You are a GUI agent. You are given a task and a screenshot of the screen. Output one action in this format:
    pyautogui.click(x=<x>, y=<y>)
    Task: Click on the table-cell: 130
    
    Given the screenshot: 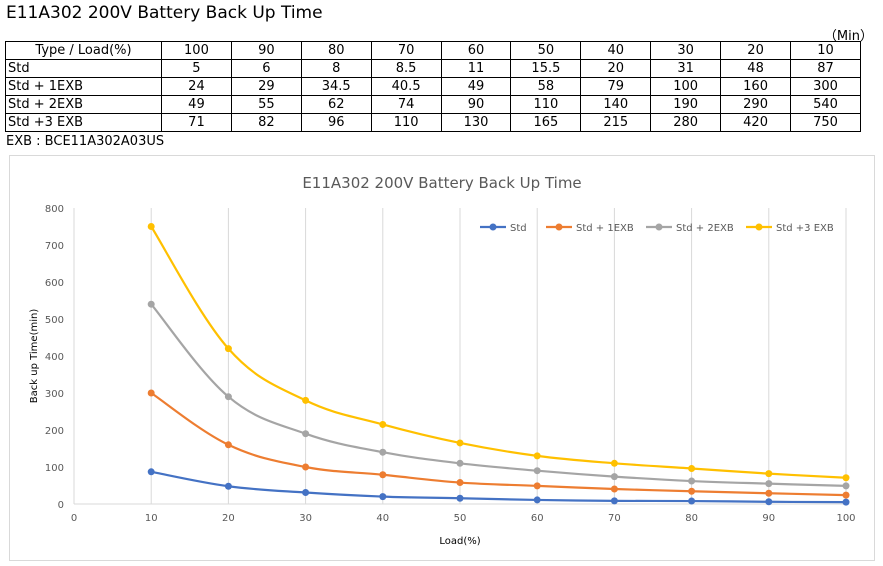 What is the action you would take?
    pyautogui.click(x=476, y=122)
    